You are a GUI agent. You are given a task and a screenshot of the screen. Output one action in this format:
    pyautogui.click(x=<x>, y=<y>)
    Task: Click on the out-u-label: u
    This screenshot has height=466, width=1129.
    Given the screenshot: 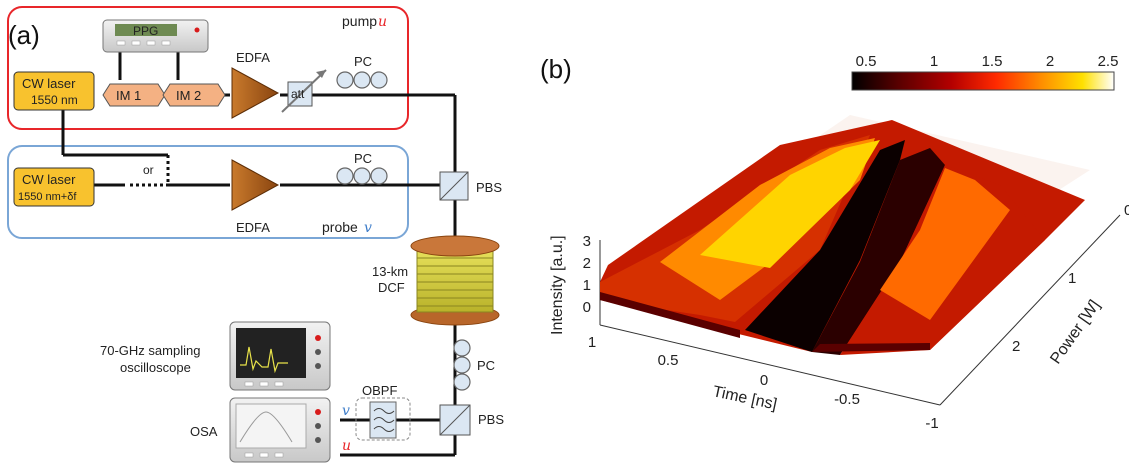 What is the action you would take?
    pyautogui.click(x=346, y=446)
    